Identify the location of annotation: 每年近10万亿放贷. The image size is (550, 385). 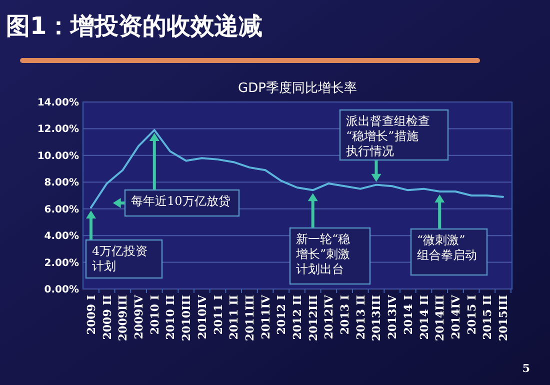
(180, 201).